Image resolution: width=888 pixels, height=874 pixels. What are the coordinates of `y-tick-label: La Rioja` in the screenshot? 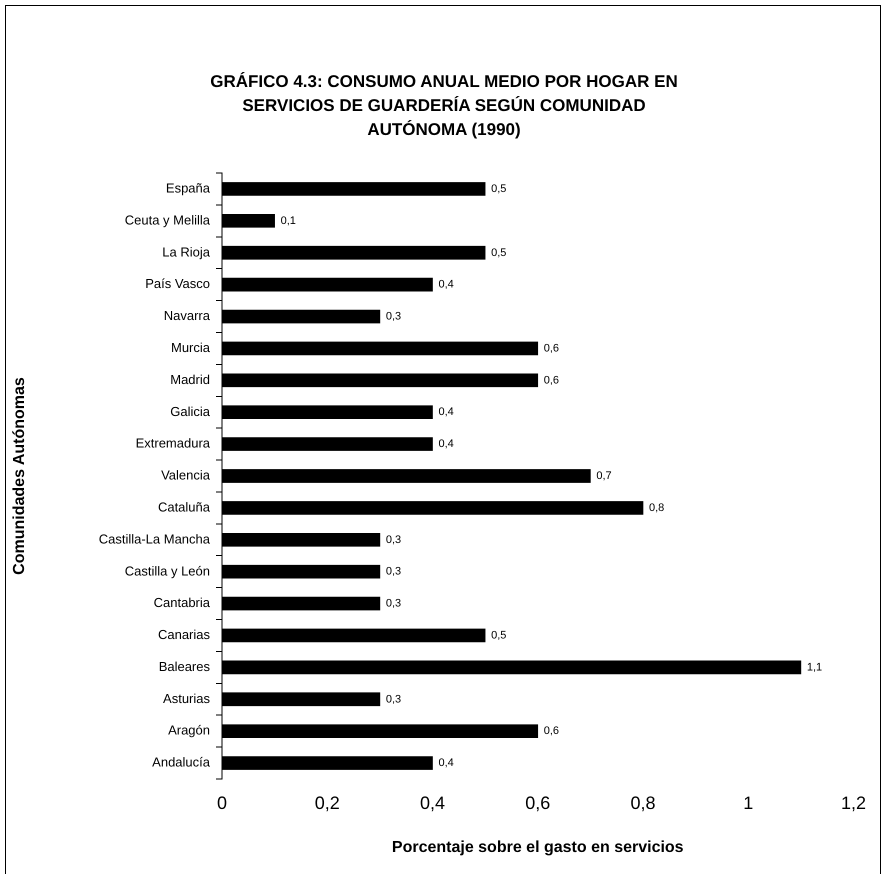 It's located at (186, 252).